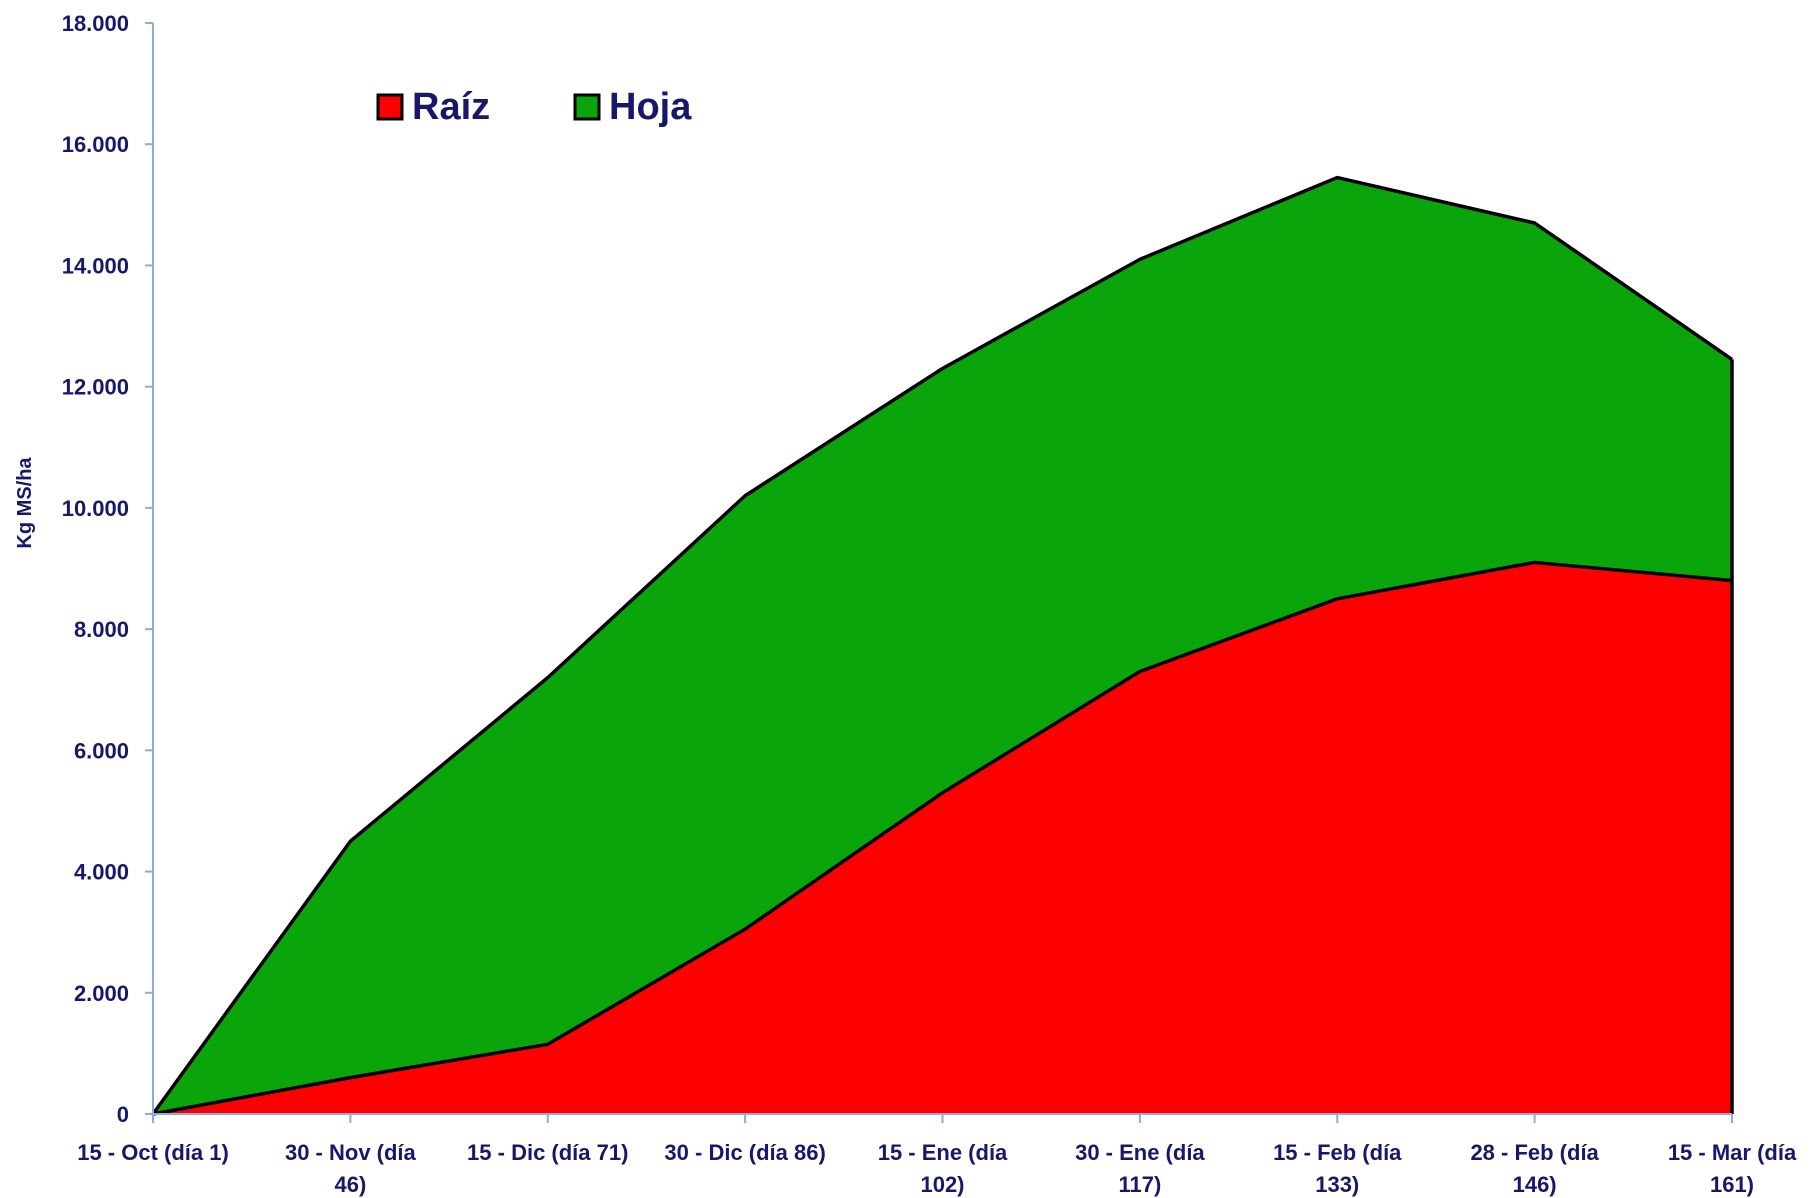  I want to click on x-tick-label: 15 - Feb (día 133), so click(1337, 1168).